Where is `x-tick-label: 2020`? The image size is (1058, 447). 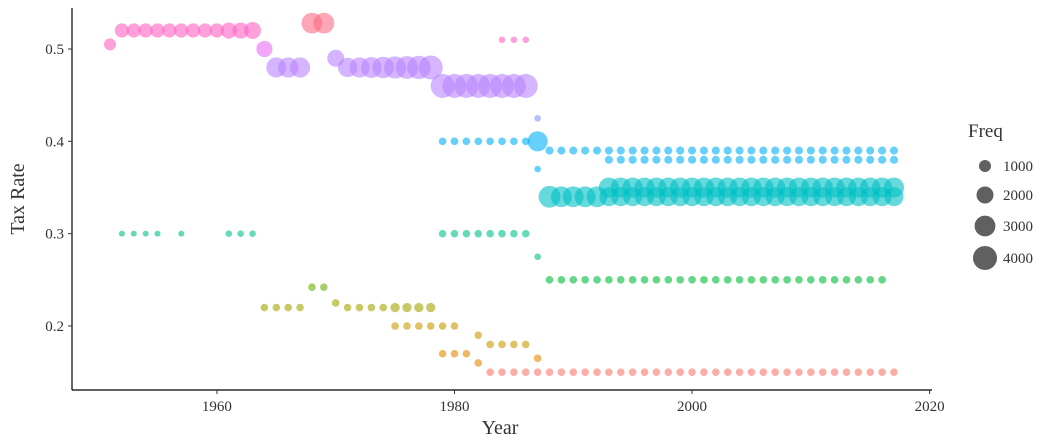 x-tick-label: 2020 is located at coordinates (930, 407).